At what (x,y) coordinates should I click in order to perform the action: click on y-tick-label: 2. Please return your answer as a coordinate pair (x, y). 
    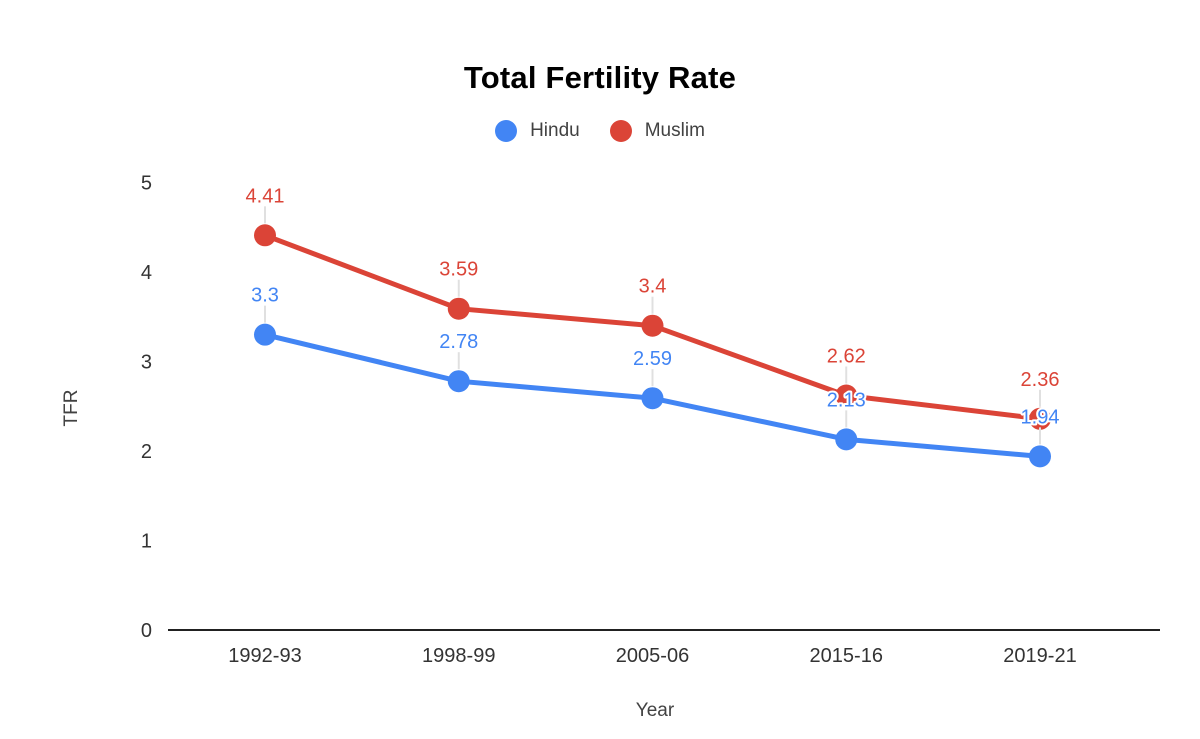
    Looking at the image, I should click on (146, 452).